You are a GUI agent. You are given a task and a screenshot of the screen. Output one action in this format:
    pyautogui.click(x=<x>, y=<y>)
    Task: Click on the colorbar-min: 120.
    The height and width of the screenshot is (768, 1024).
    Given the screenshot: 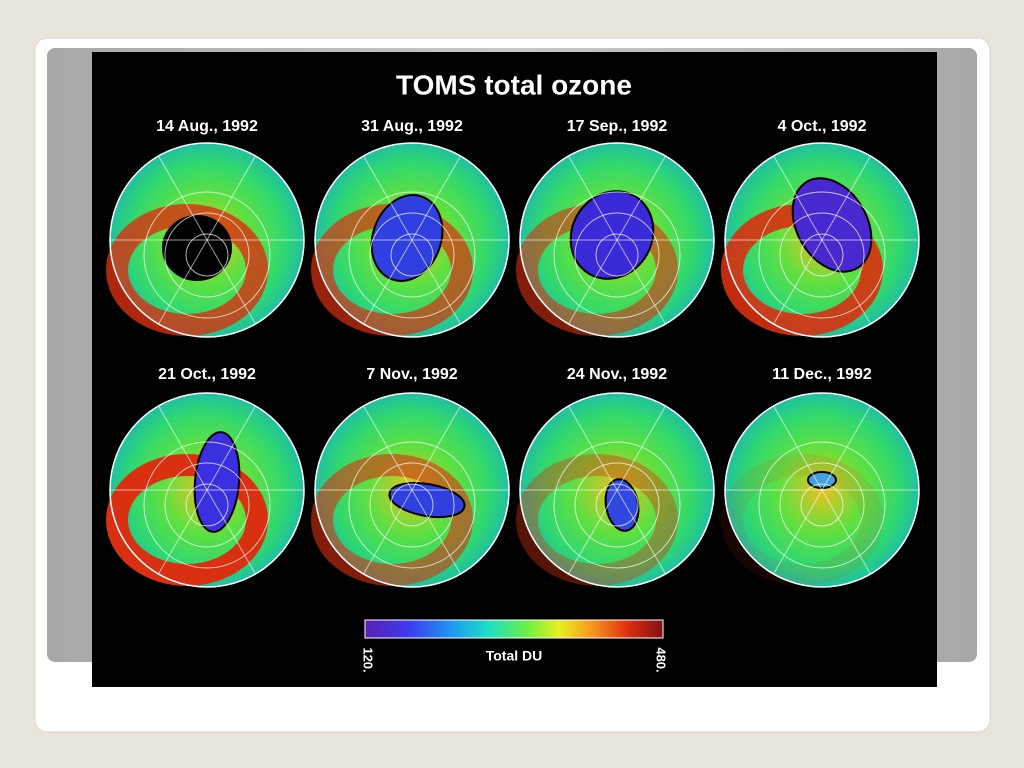 What is the action you would take?
    pyautogui.click(x=368, y=659)
    